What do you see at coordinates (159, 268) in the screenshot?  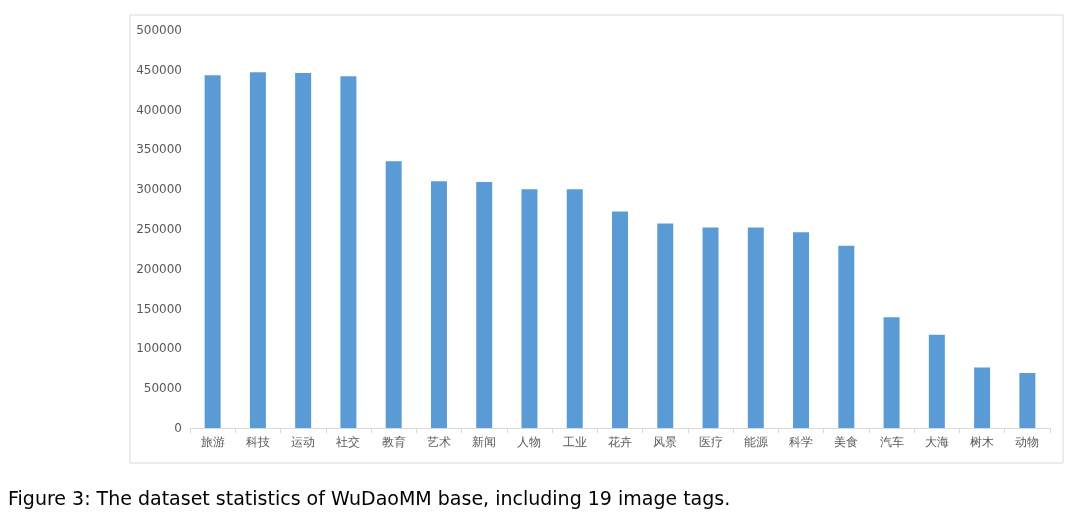 I see `y-tick-label: 200000` at bounding box center [159, 268].